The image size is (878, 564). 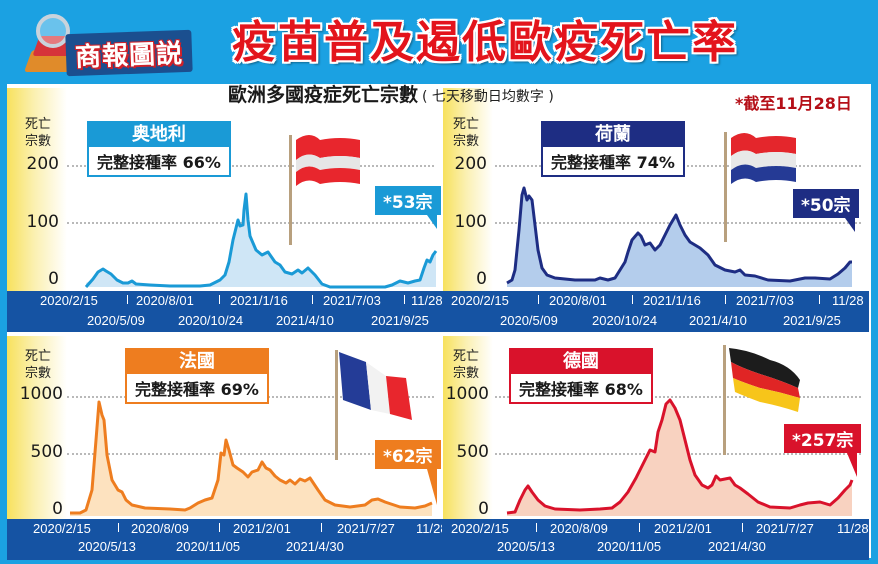 I want to click on main-title: 疫苗普及遏低歐疫死亡率, so click(x=485, y=38).